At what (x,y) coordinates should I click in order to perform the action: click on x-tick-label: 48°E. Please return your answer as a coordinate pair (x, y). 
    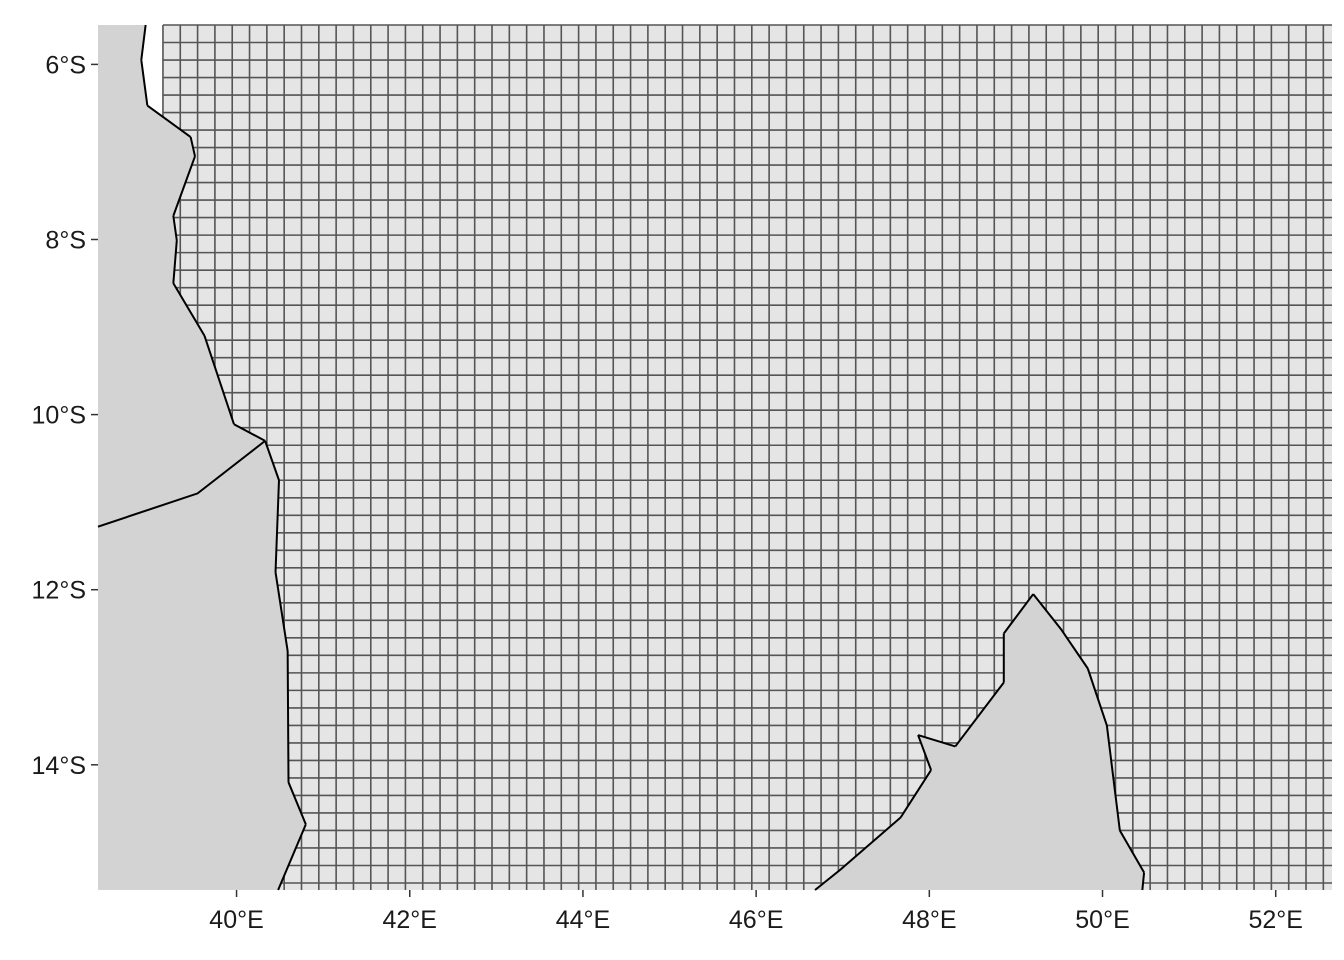
    Looking at the image, I should click on (929, 920).